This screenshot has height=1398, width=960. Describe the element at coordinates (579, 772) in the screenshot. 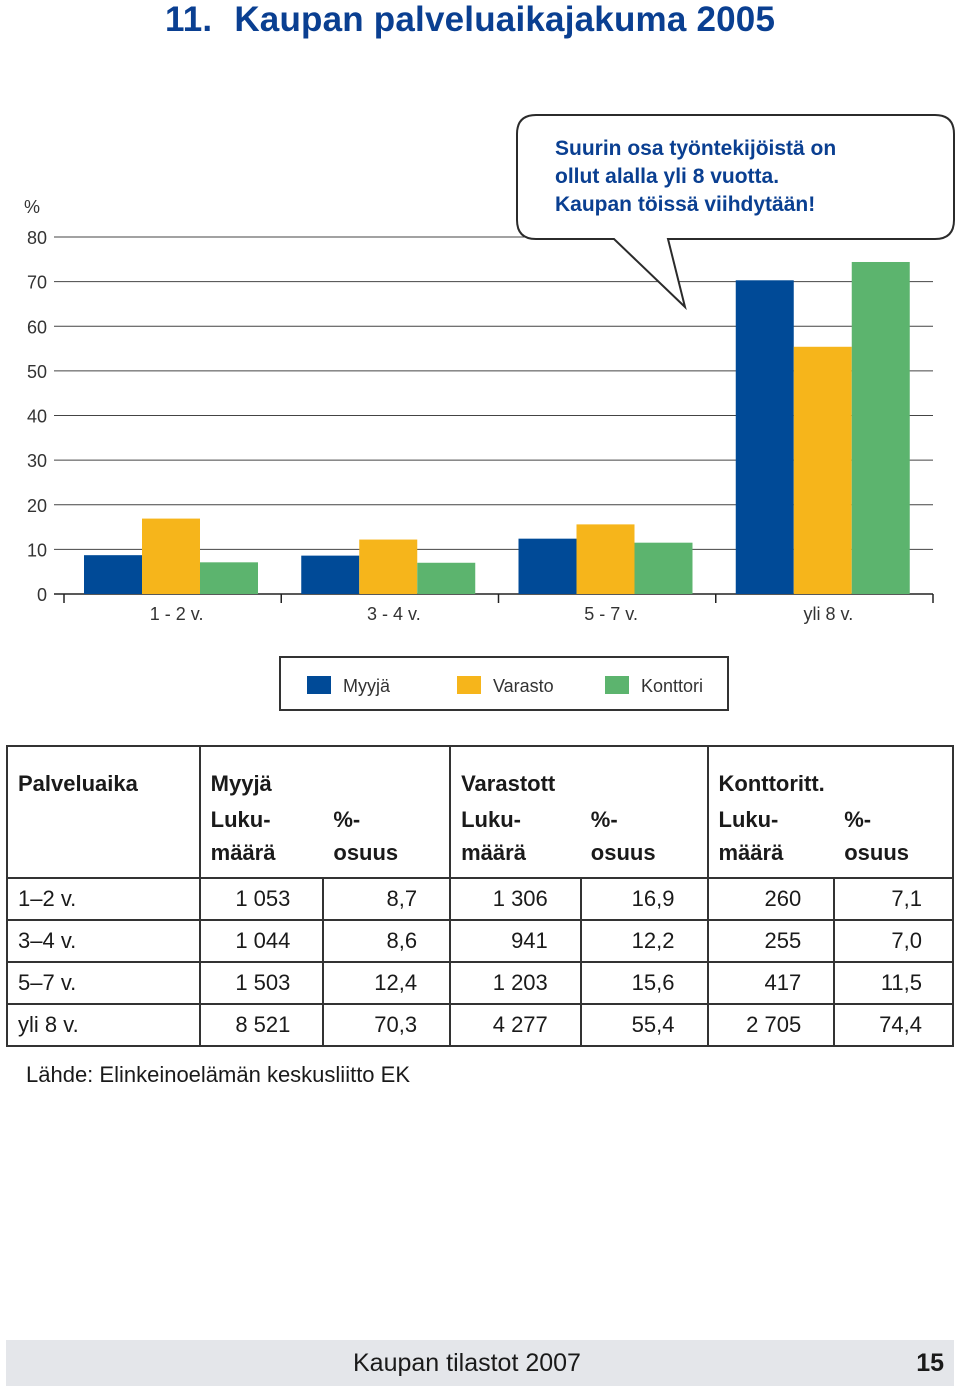

I see `header-group-varasto: Varastott` at that location.